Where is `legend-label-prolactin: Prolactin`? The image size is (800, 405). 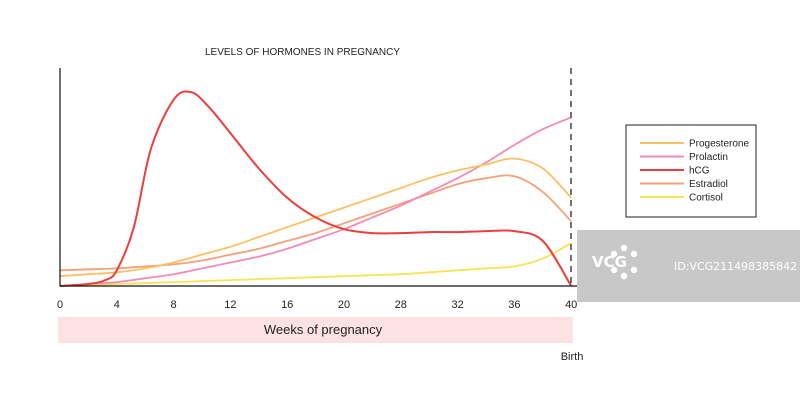 legend-label-prolactin: Prolactin is located at coordinates (708, 157).